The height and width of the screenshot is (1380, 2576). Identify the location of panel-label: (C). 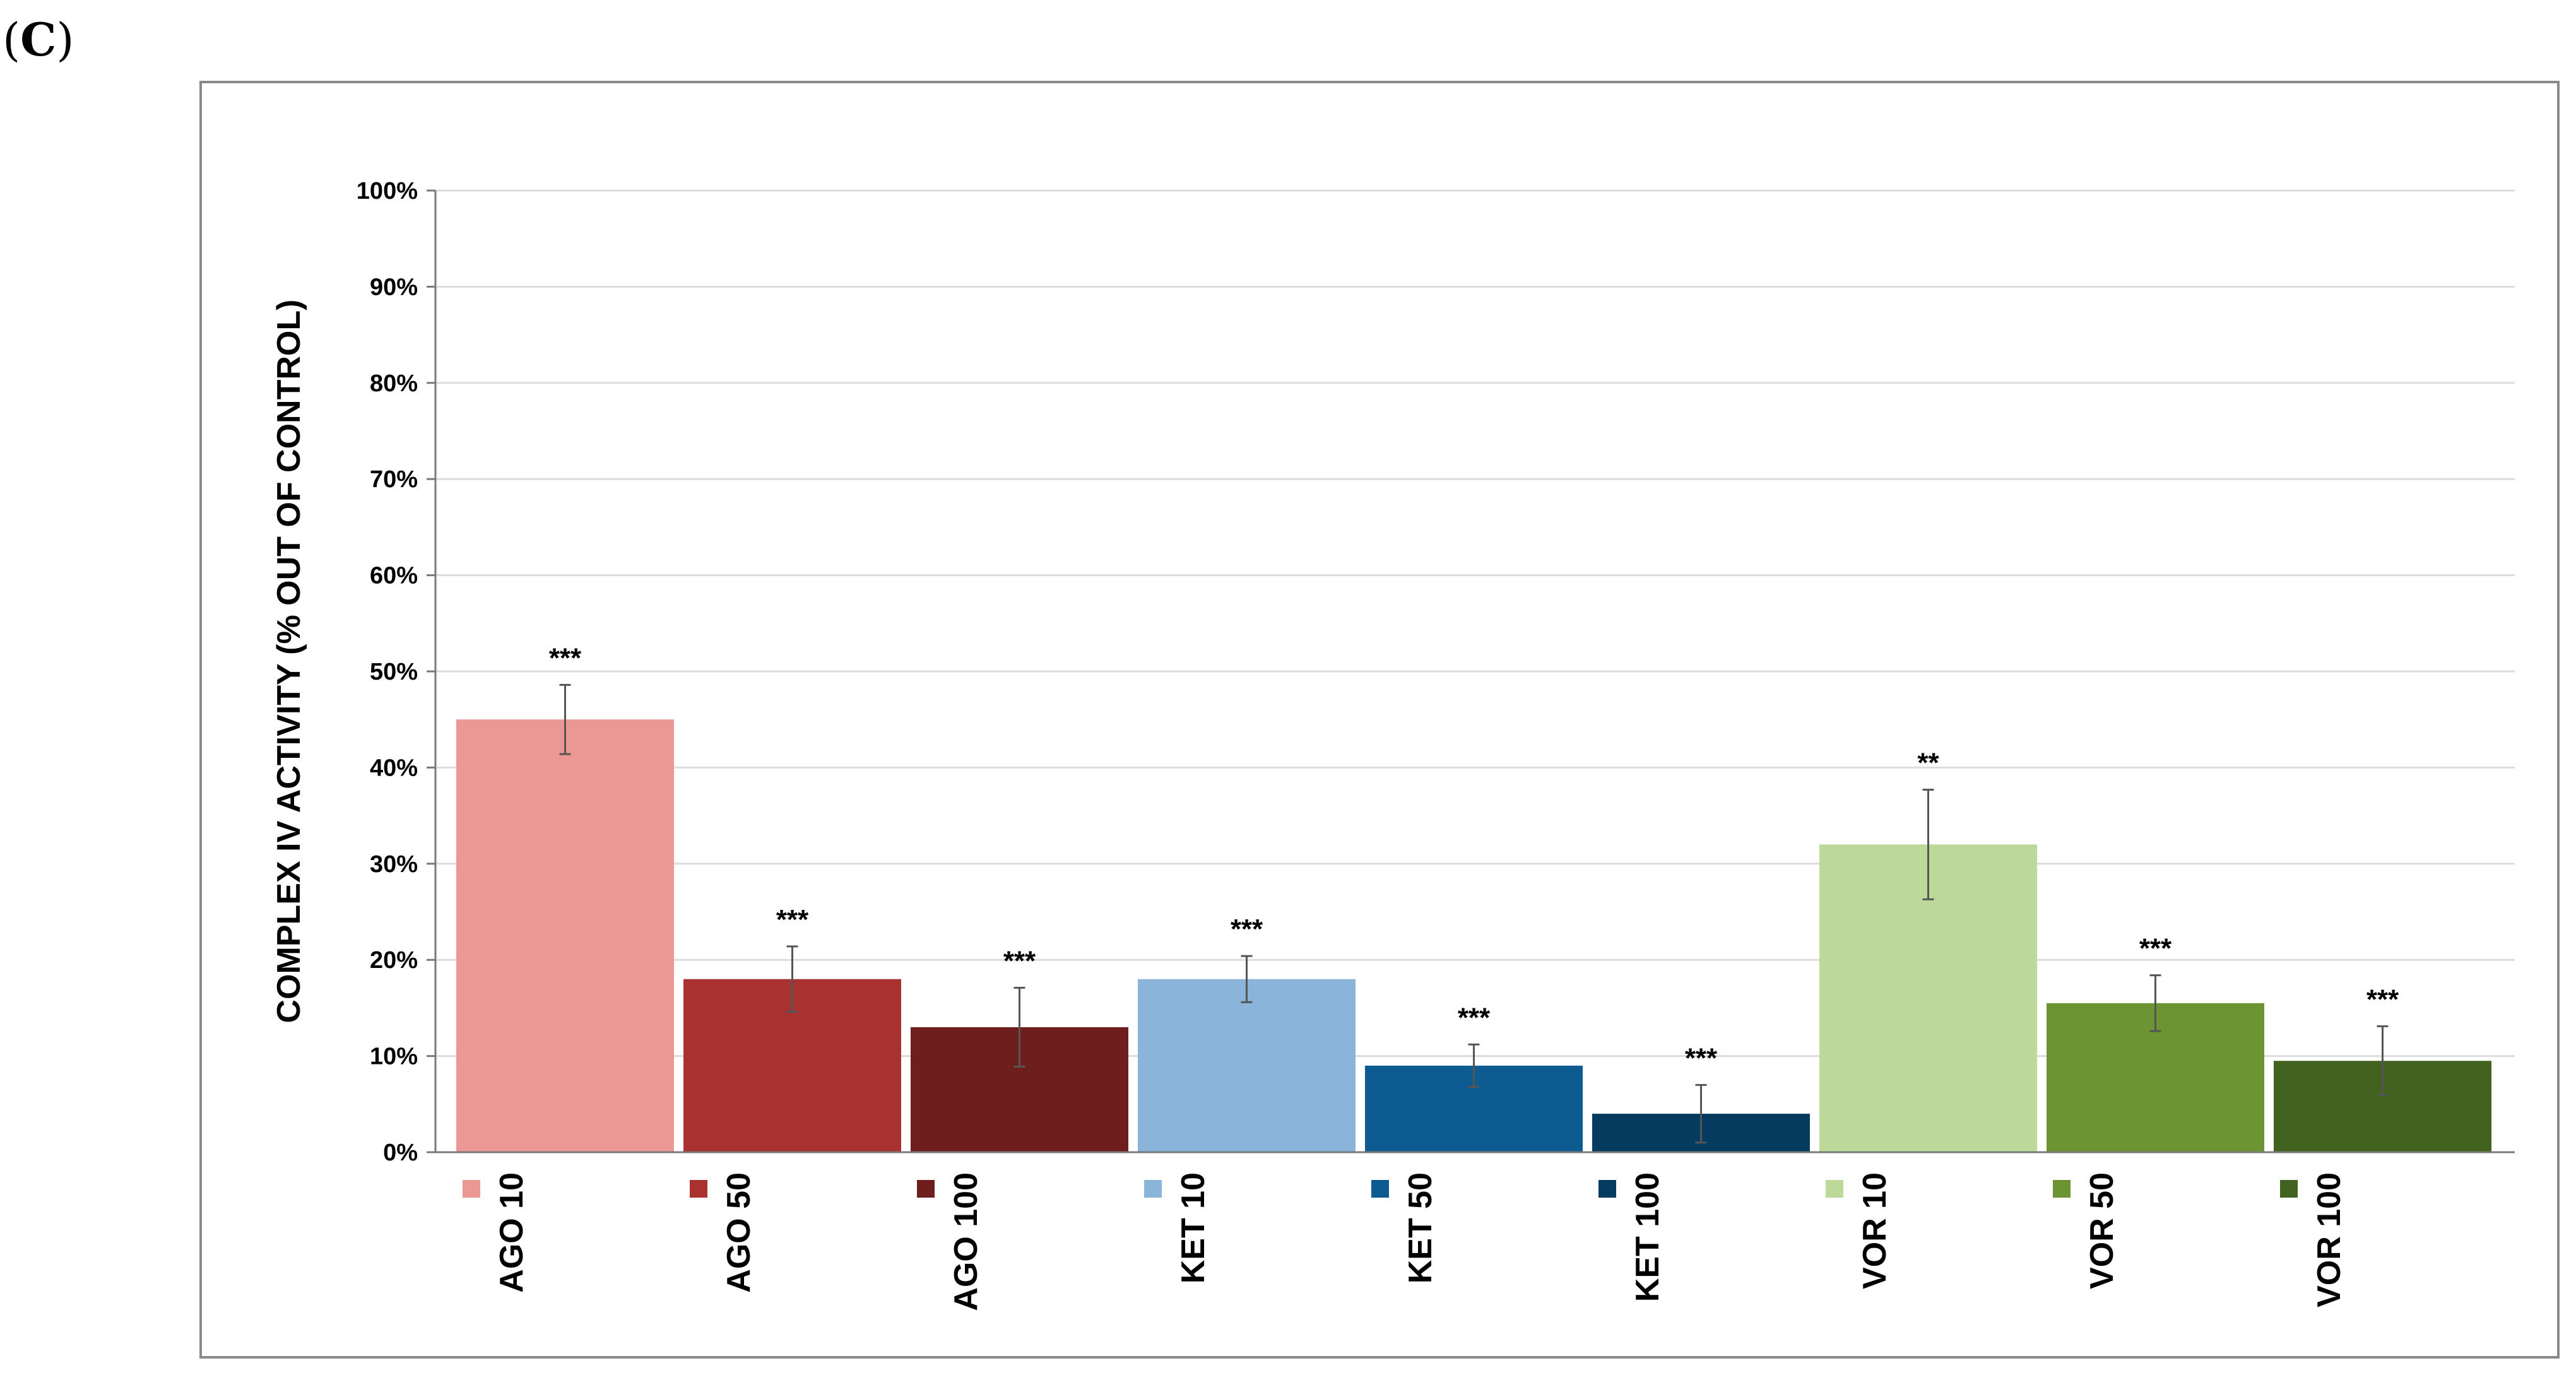
(38, 39).